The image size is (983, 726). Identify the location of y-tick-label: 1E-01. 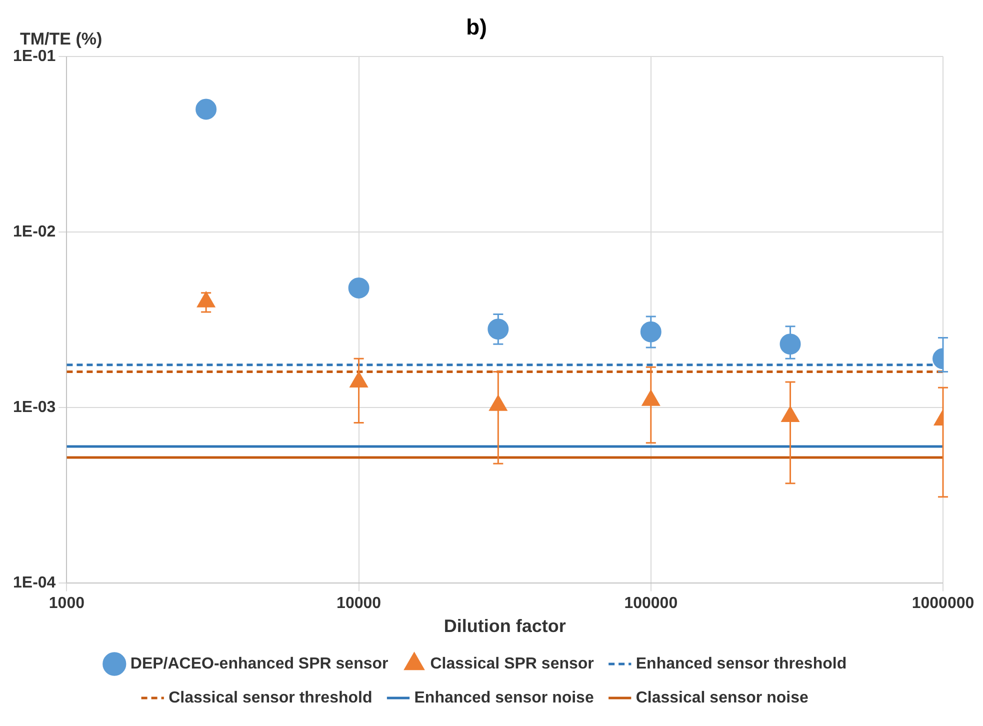
(34, 56).